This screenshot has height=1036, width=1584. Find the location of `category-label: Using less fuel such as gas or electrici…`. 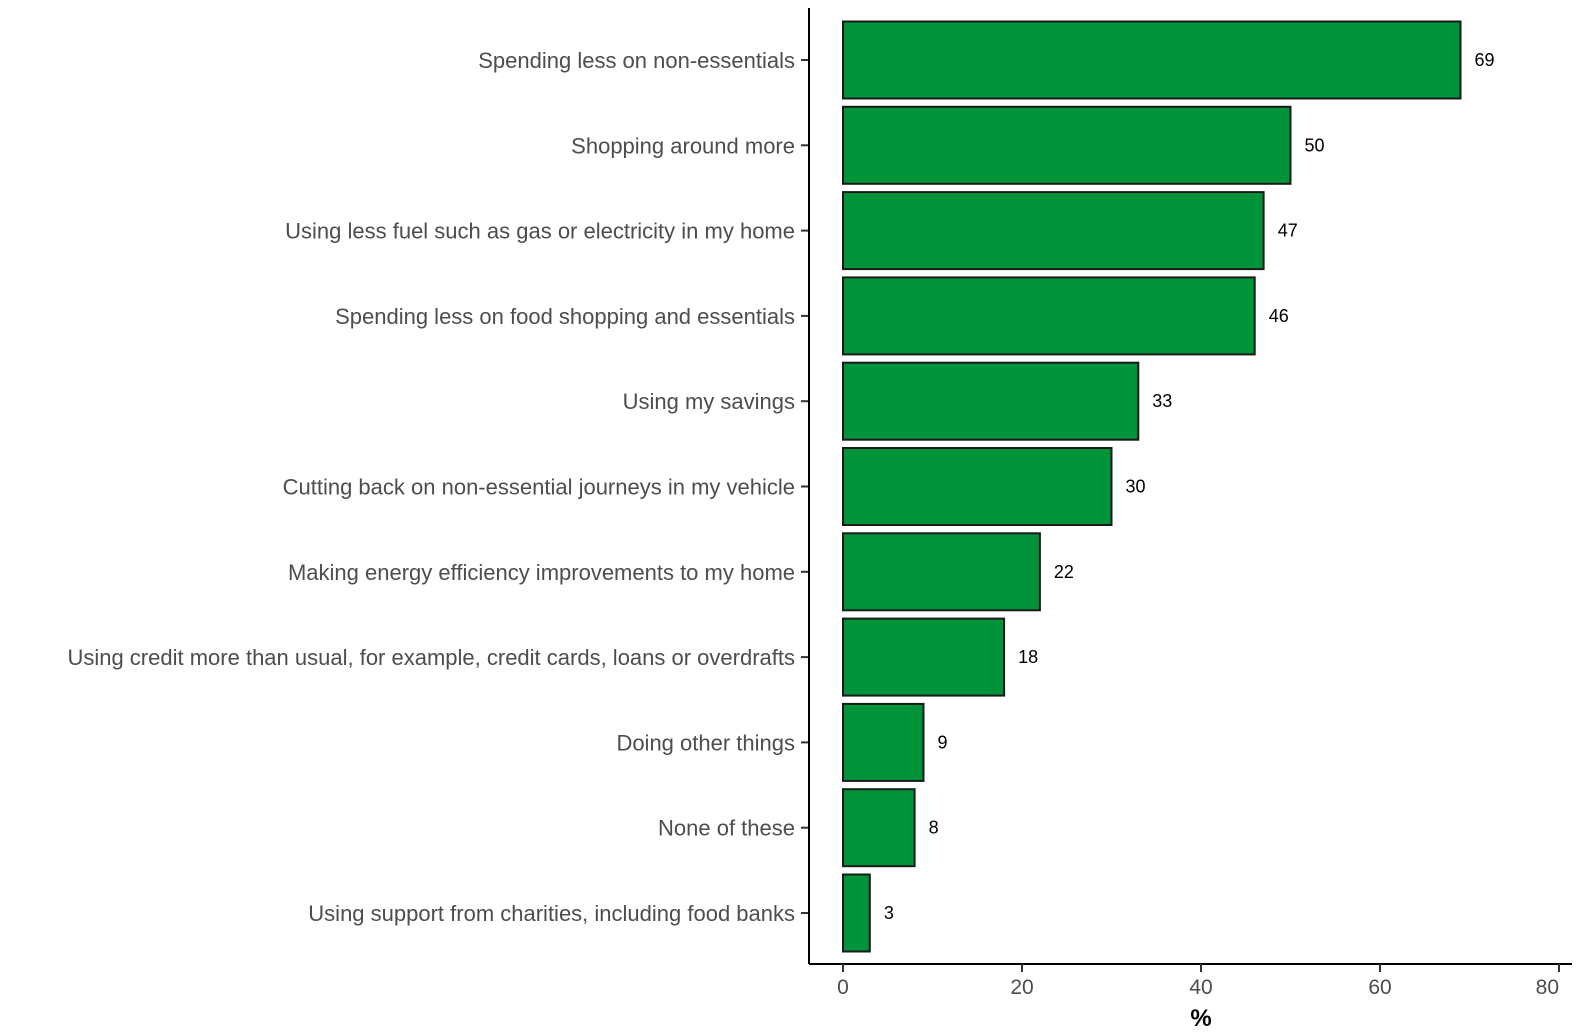

category-label: Using less fuel such as gas or electrici… is located at coordinates (540, 231).